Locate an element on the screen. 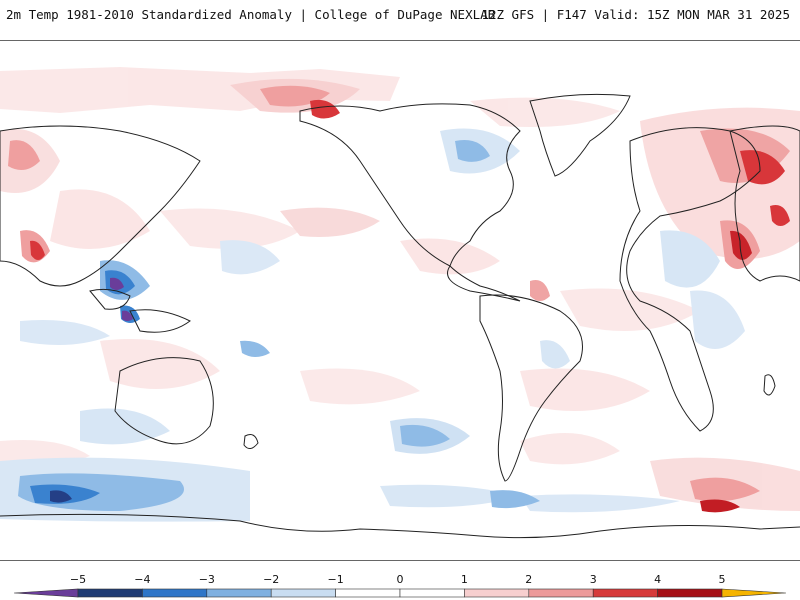 This screenshot has height=600, width=800. colorbar-tick-label: 4 is located at coordinates (657, 579).